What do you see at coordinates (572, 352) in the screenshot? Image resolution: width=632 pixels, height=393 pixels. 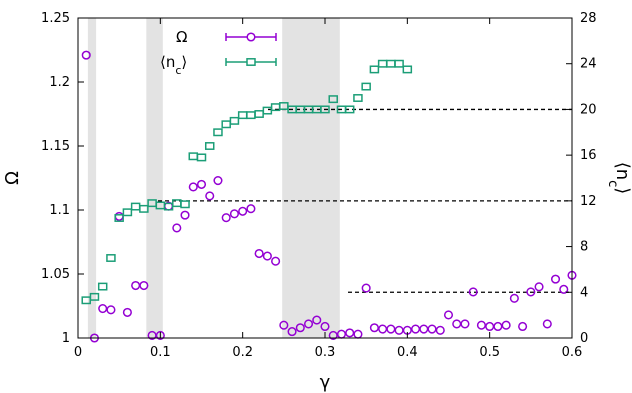 I see `x-tick-label: 0.6` at bounding box center [572, 352].